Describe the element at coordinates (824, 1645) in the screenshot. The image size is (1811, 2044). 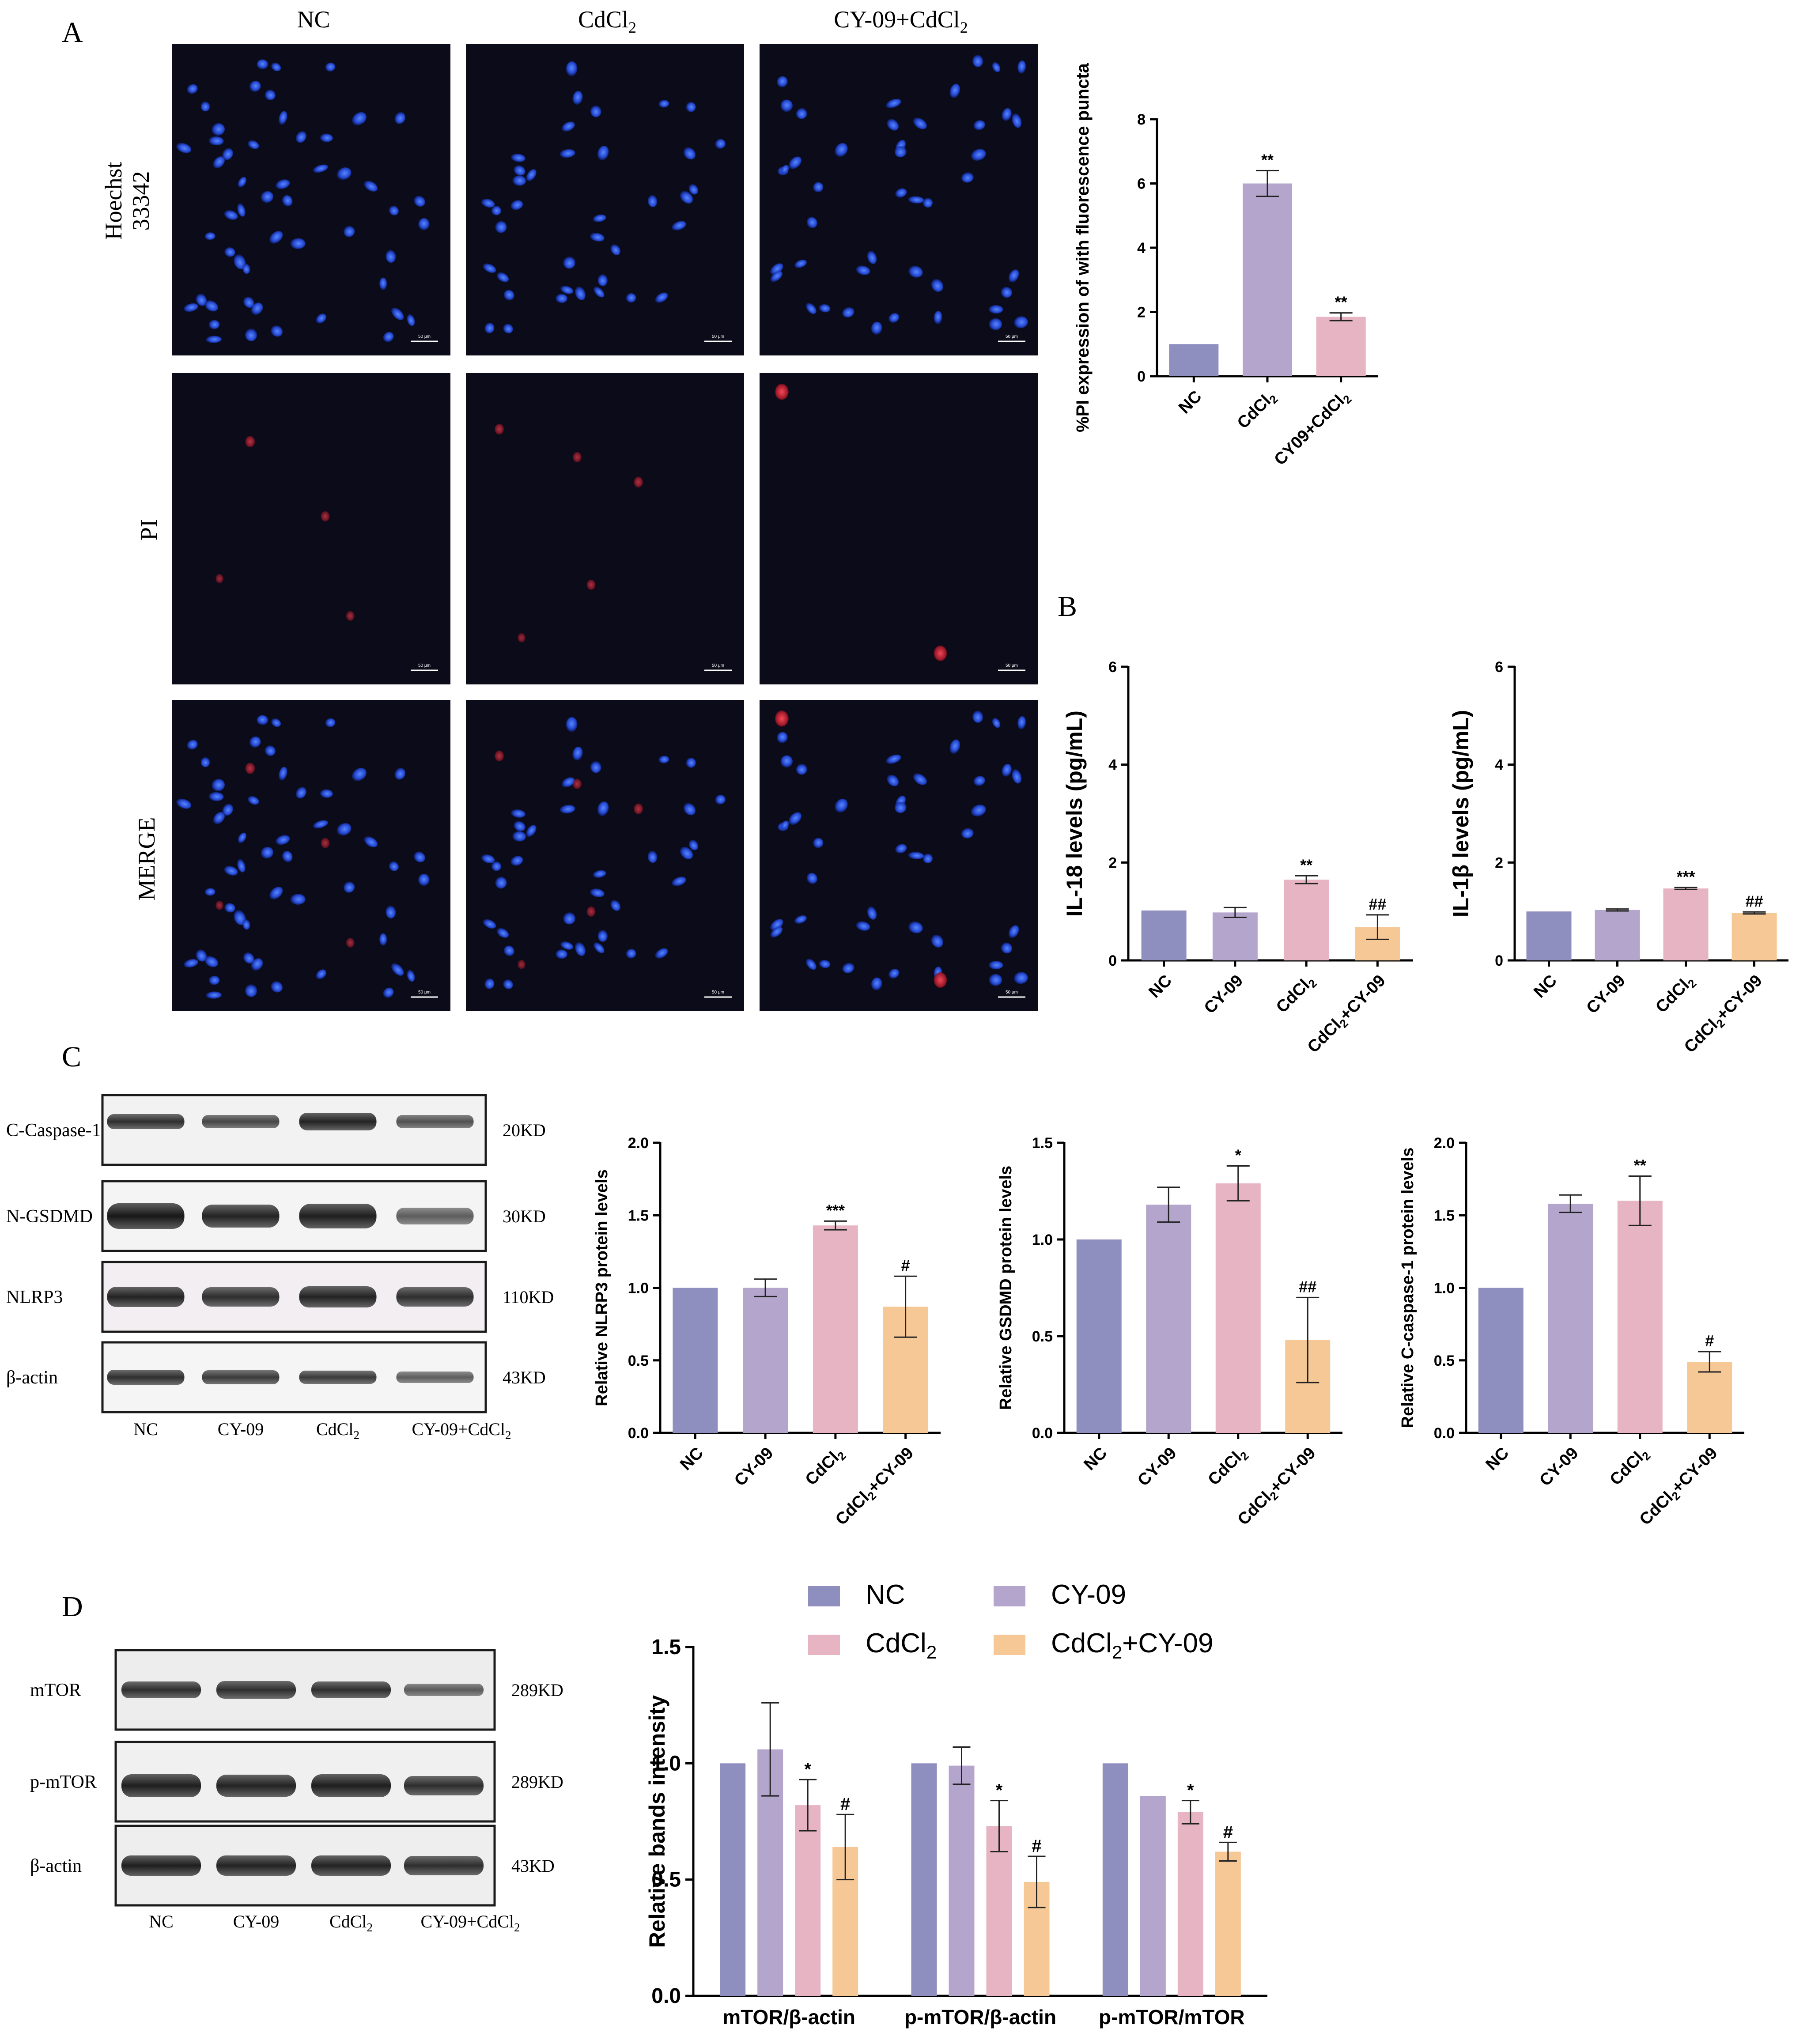
I see `legend-swatch-cdcl2` at that location.